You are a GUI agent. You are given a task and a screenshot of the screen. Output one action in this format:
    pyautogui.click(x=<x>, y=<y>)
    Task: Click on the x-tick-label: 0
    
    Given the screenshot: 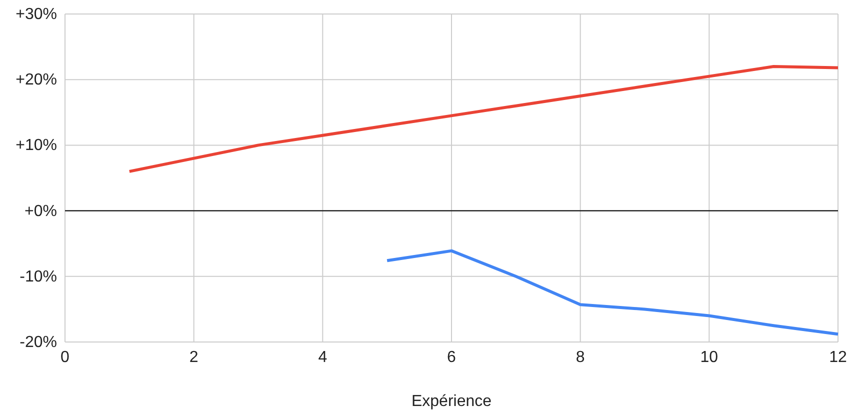 What is the action you would take?
    pyautogui.click(x=65, y=357)
    